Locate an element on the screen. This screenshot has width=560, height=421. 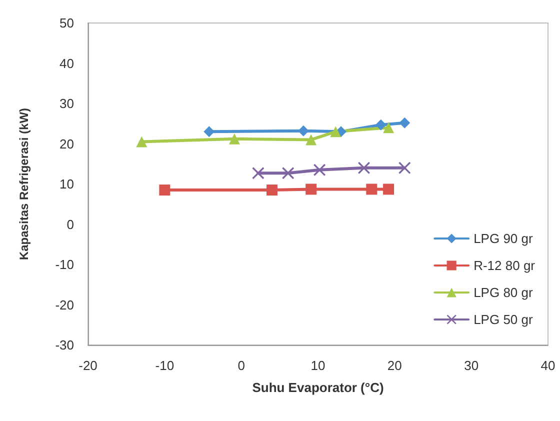
y-tick-label: -20 is located at coordinates (64, 304).